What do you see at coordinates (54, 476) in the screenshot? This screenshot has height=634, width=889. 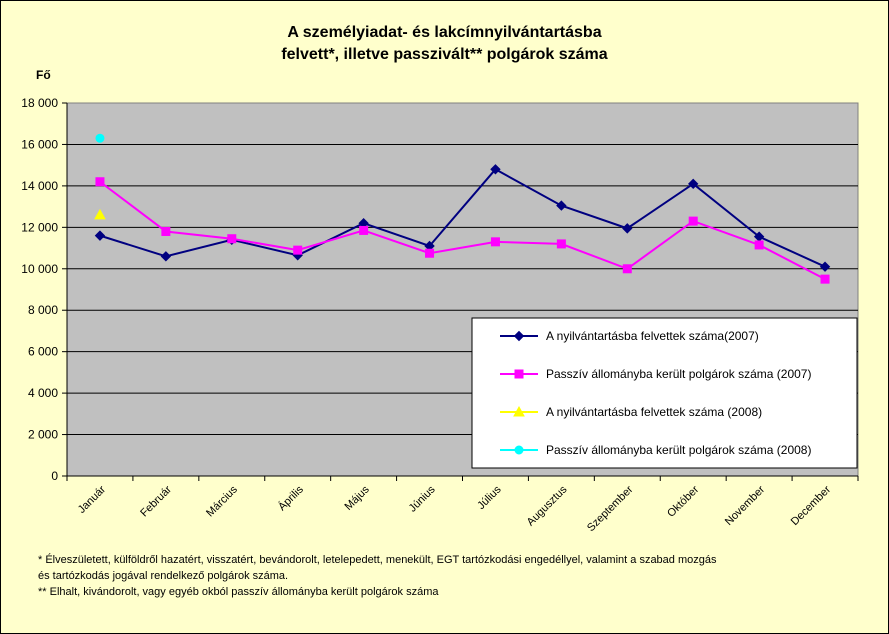 I see `y-tick-label: 0` at bounding box center [54, 476].